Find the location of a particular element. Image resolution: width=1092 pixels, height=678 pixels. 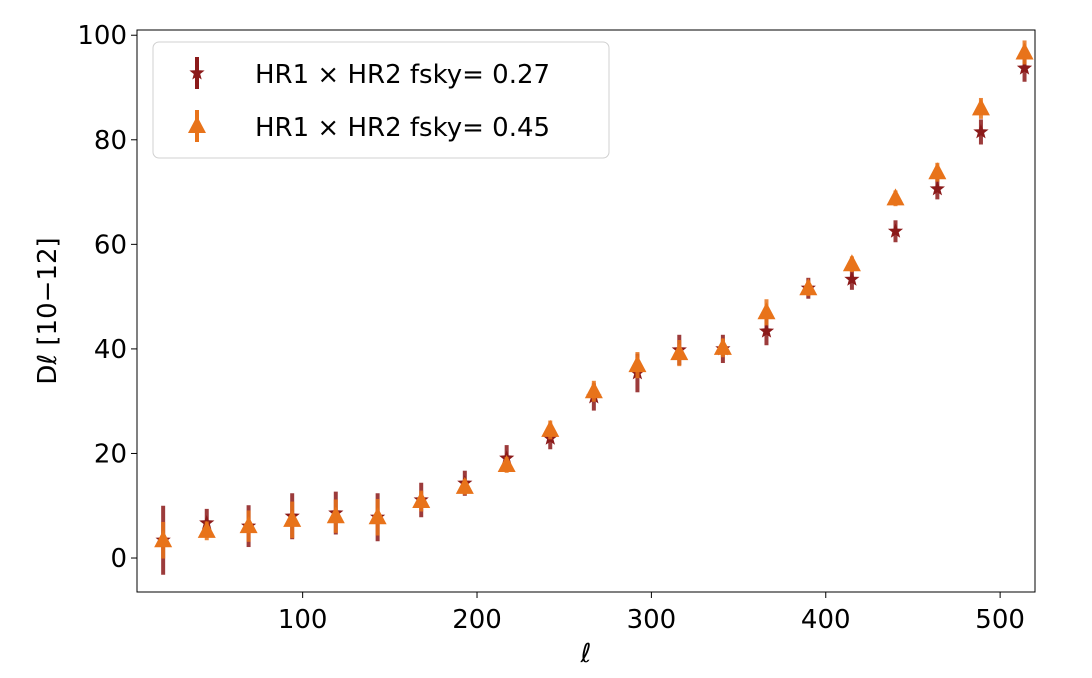

y-tick-label: 60 is located at coordinates (110, 245).